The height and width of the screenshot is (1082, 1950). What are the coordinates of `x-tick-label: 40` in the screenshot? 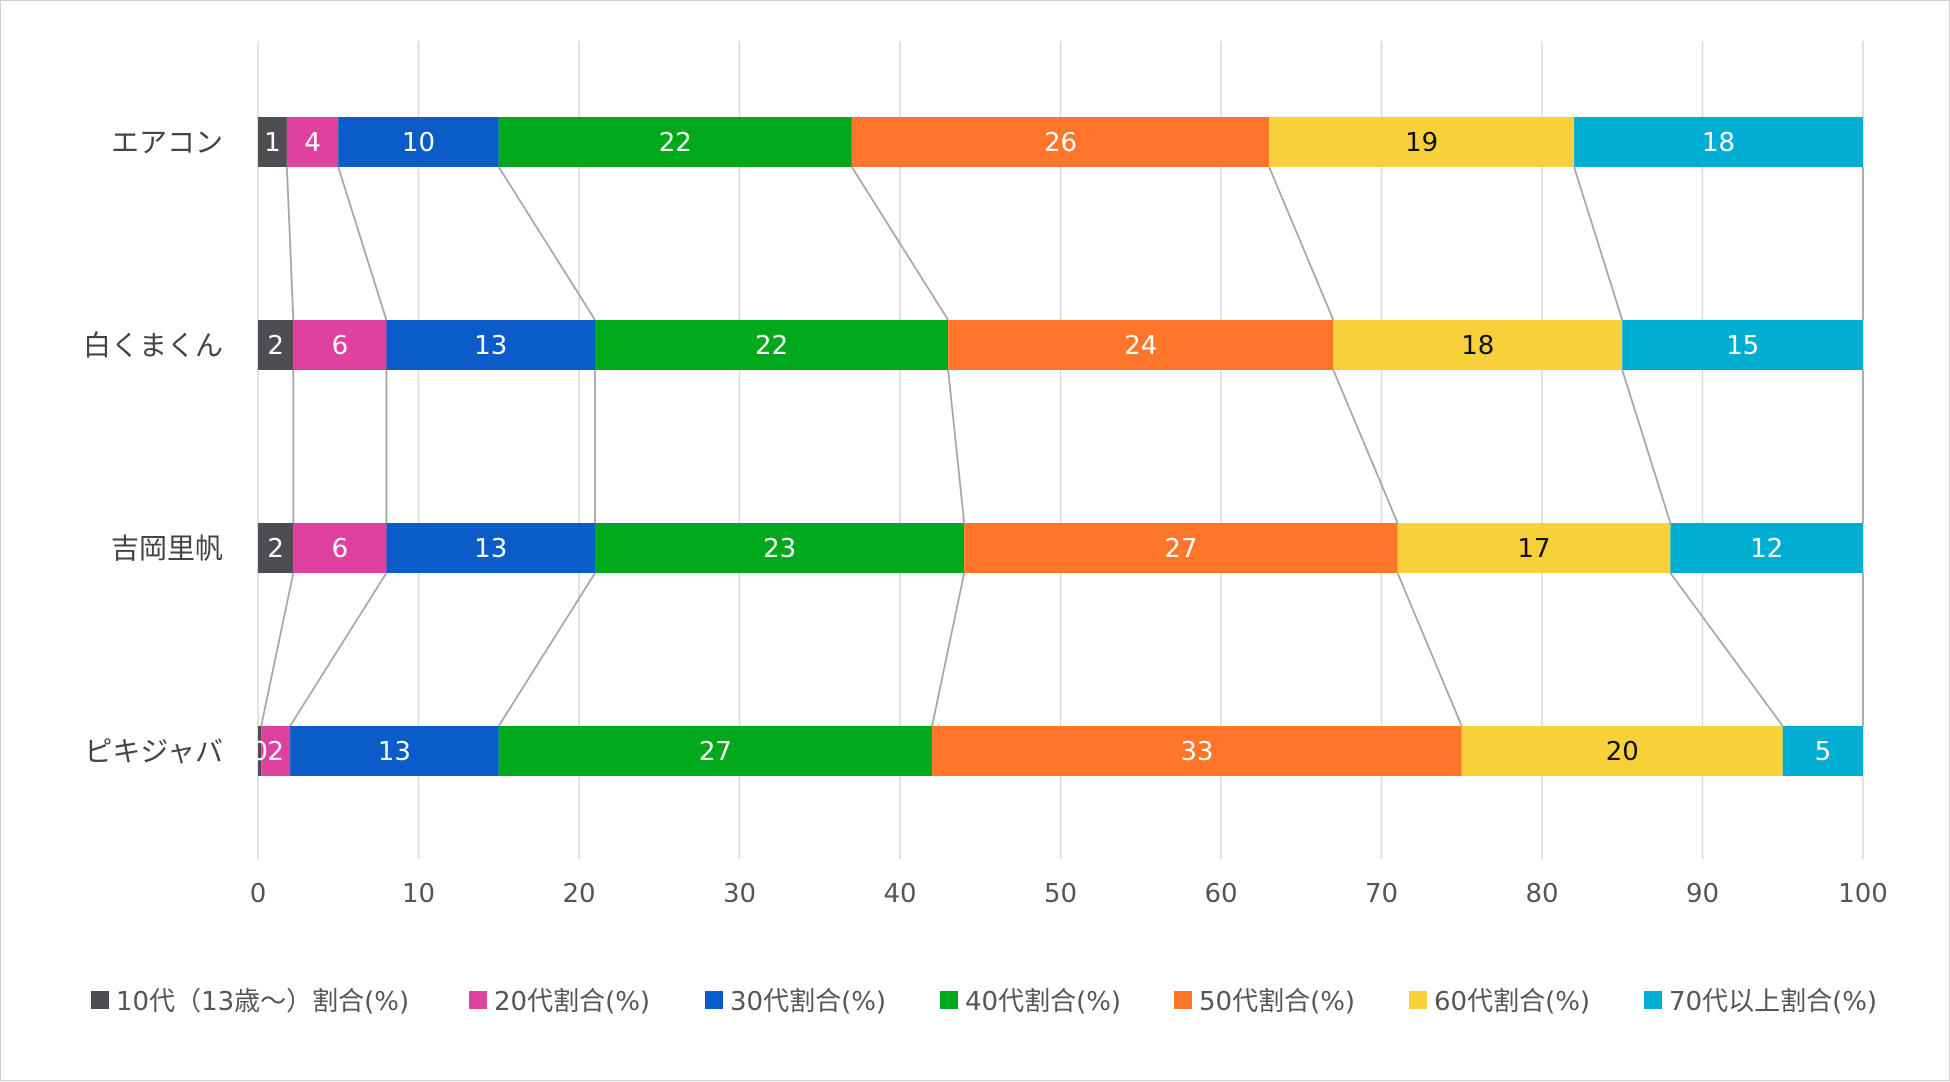 It's located at (899, 894).